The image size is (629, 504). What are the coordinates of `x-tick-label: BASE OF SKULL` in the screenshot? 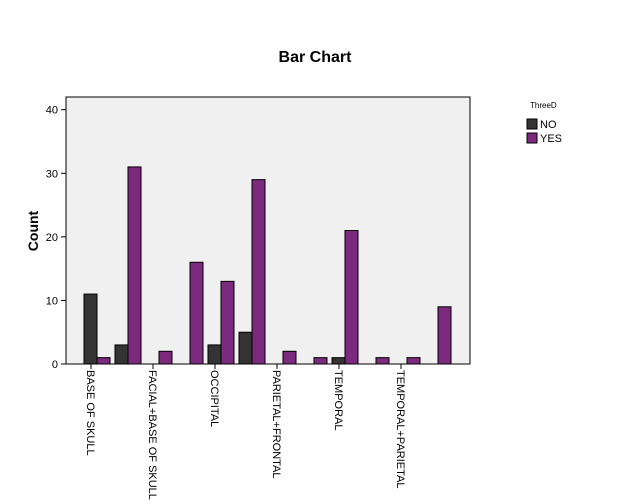 It's located at (90, 413).